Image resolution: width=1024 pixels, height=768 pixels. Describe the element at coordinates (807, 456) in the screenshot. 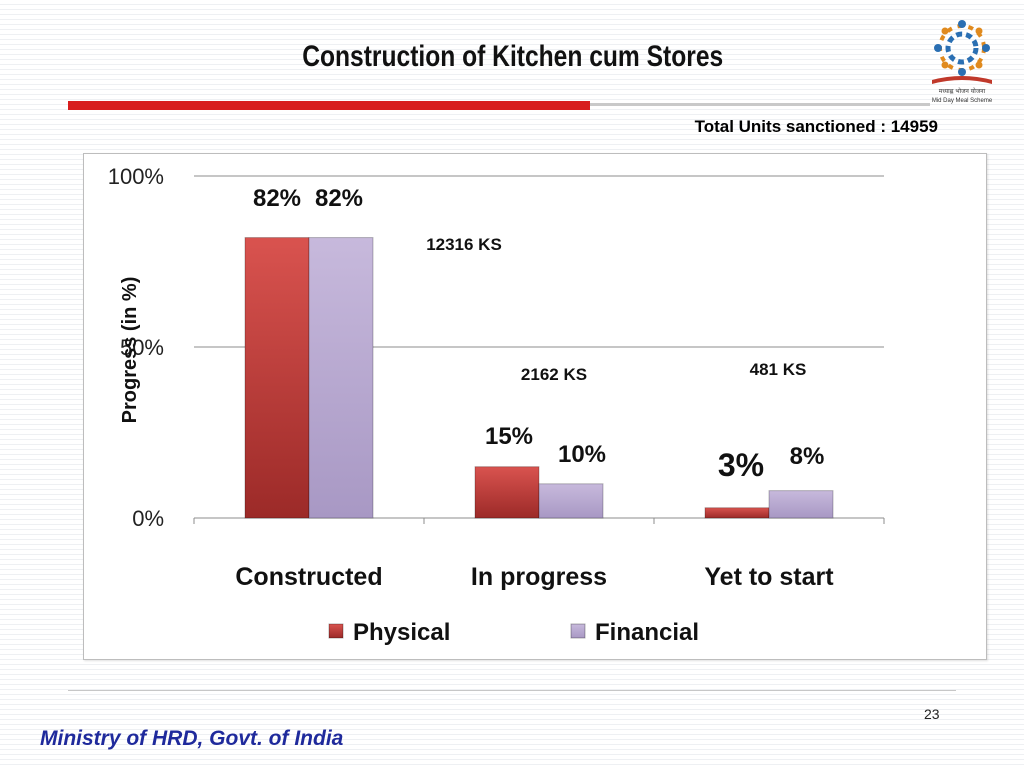

I see `data-label: 8%` at that location.